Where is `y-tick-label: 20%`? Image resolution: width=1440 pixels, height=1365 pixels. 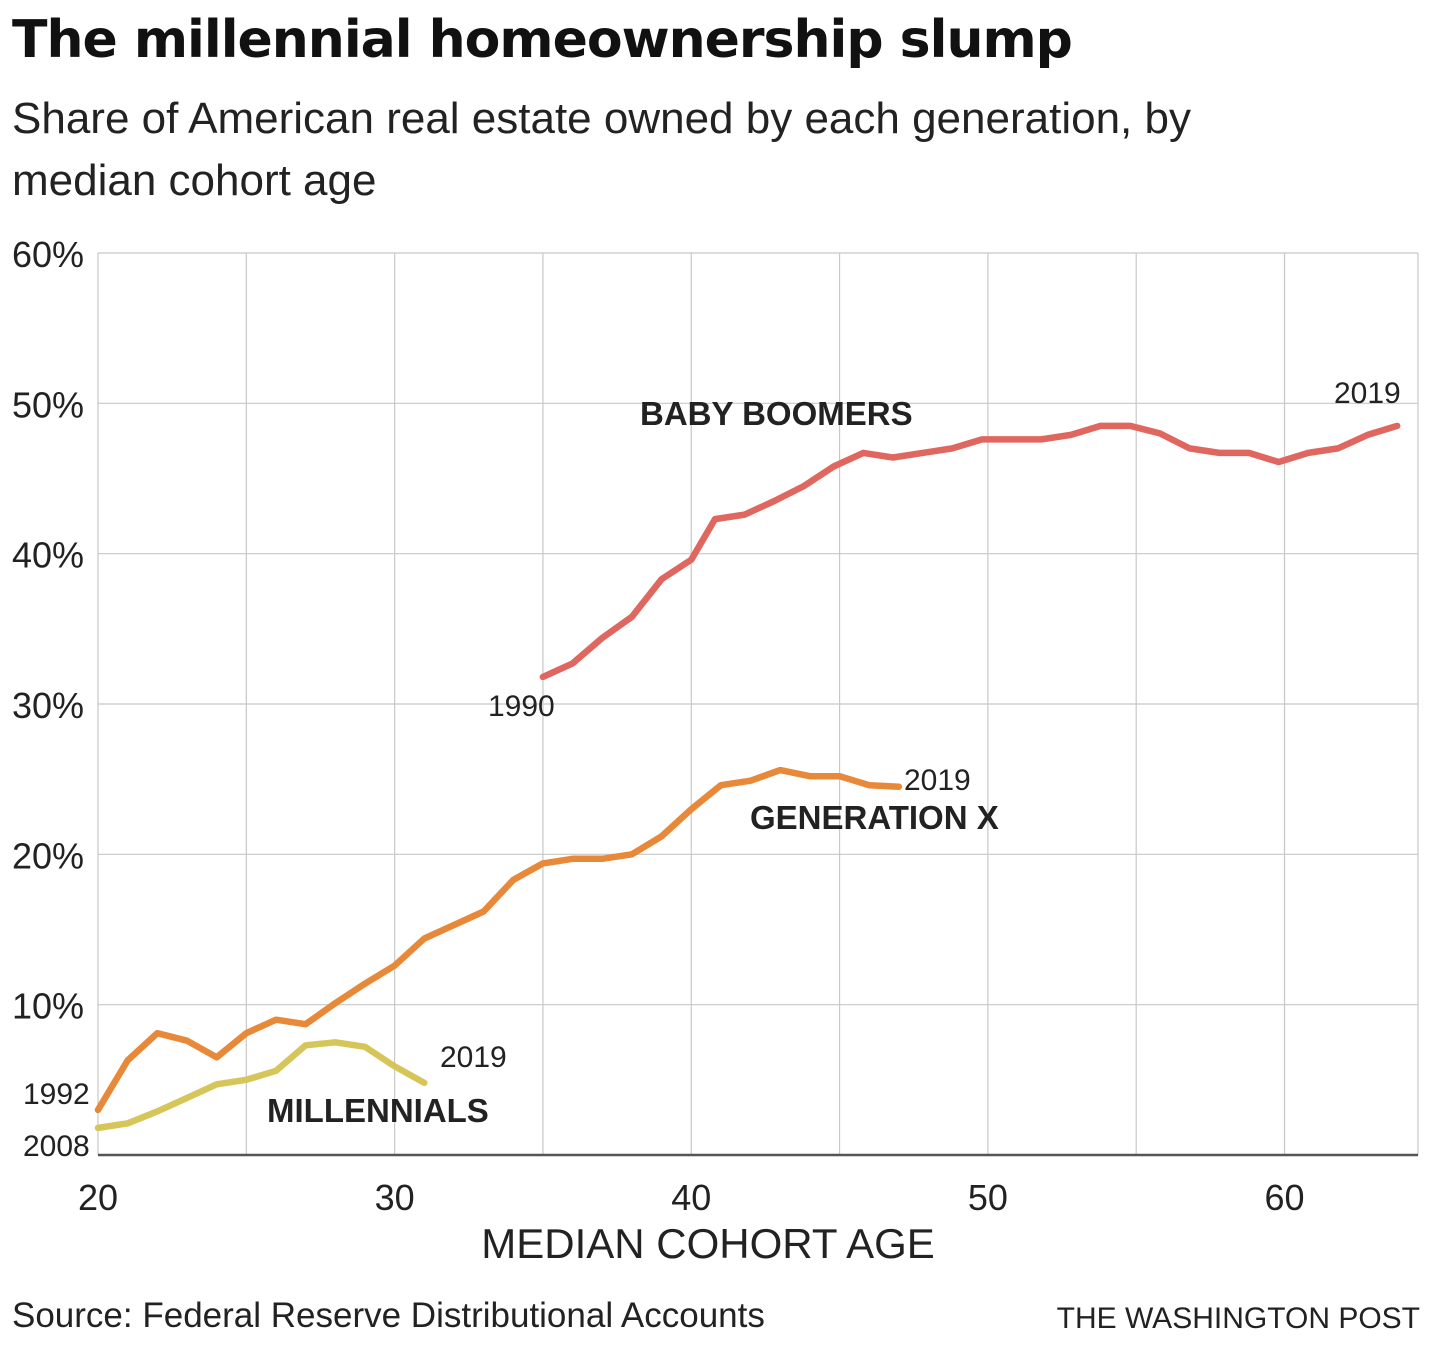
y-tick-label: 20% is located at coordinates (48, 855).